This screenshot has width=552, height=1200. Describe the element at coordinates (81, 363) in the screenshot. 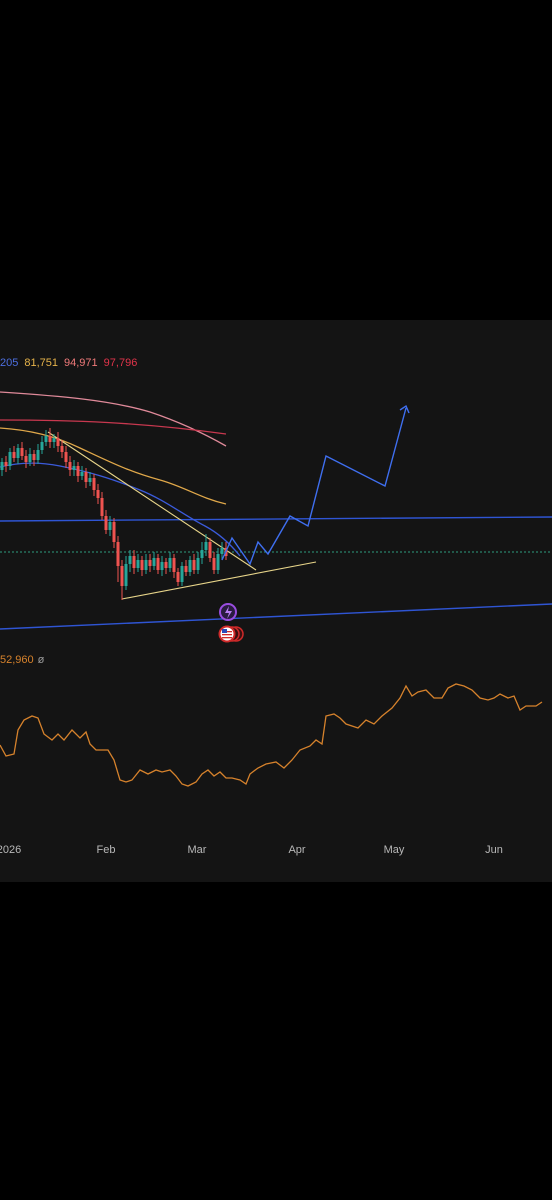

I see `legend-value-pink: 94,971` at that location.